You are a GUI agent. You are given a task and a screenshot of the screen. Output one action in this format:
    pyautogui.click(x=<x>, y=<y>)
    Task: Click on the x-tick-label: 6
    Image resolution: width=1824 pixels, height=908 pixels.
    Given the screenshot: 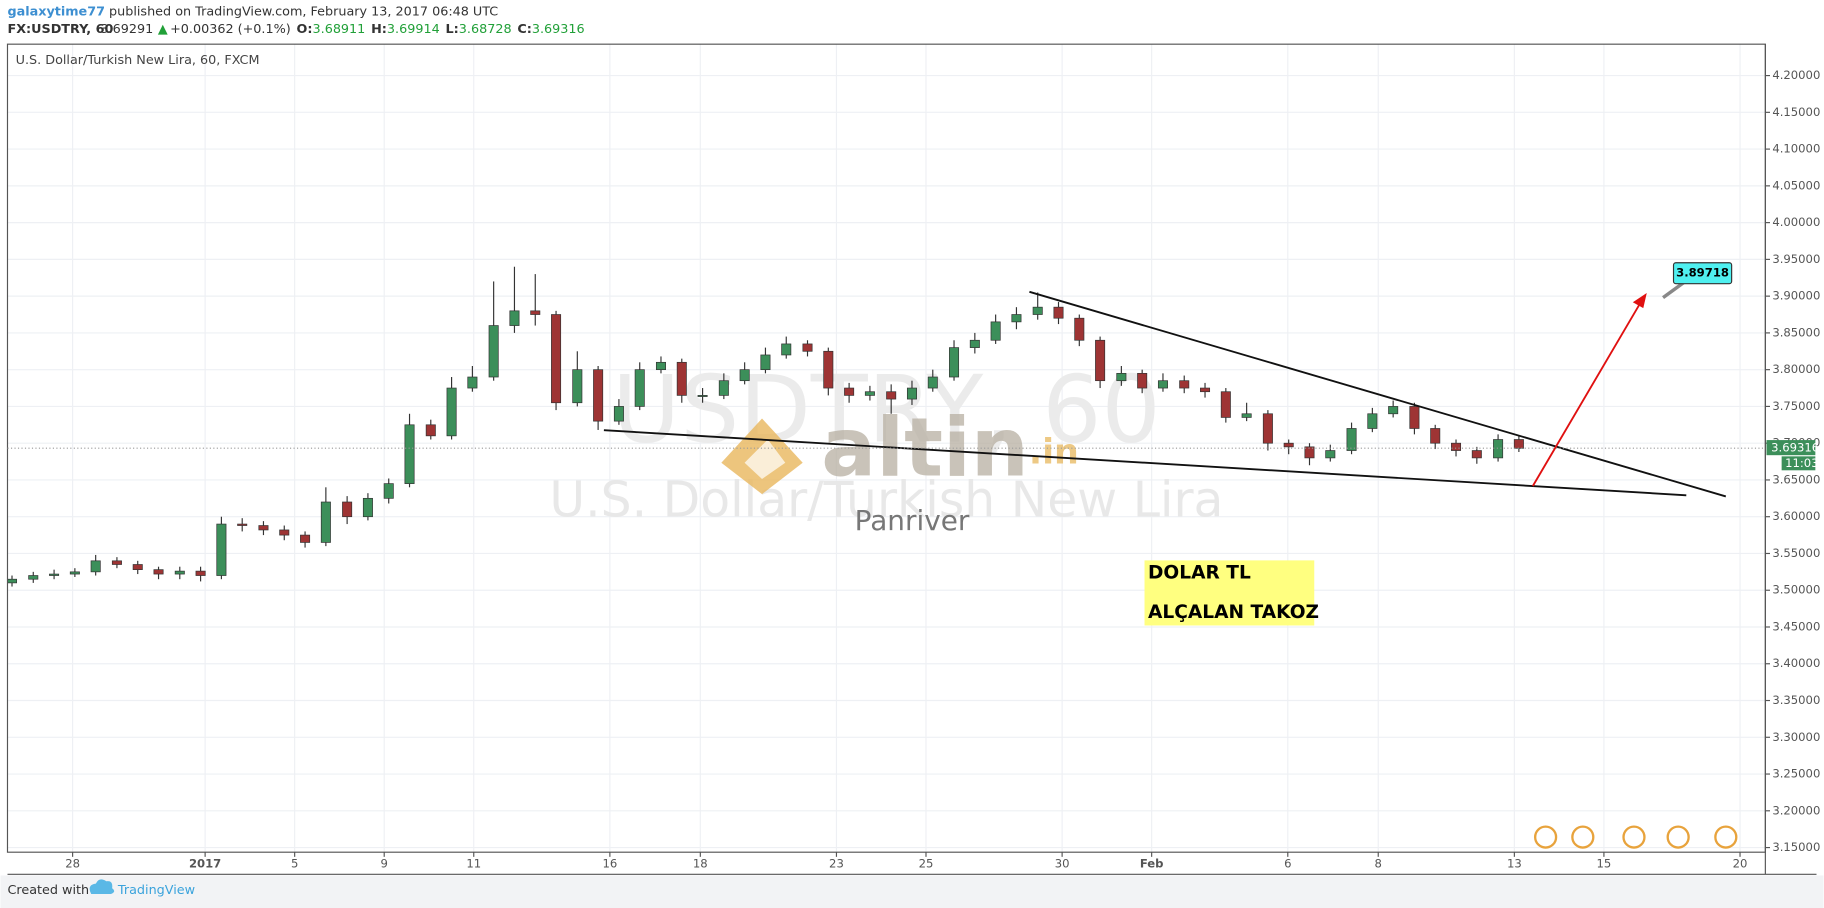 What is the action you would take?
    pyautogui.click(x=1287, y=863)
    